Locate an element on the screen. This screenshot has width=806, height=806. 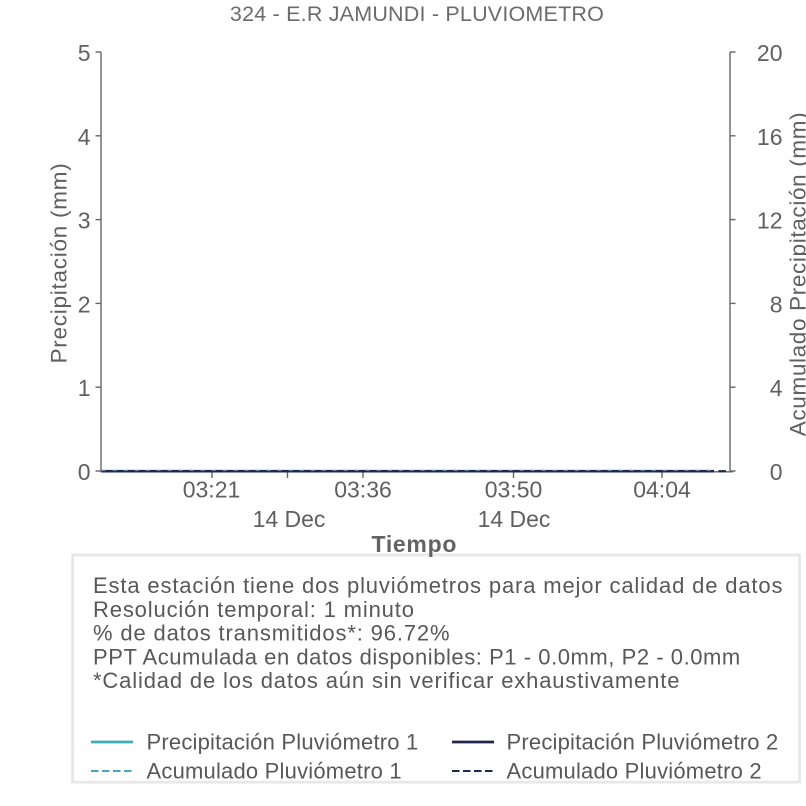
svg-text: Precipitación Pluviómetro 2 is located at coordinates (643, 741).